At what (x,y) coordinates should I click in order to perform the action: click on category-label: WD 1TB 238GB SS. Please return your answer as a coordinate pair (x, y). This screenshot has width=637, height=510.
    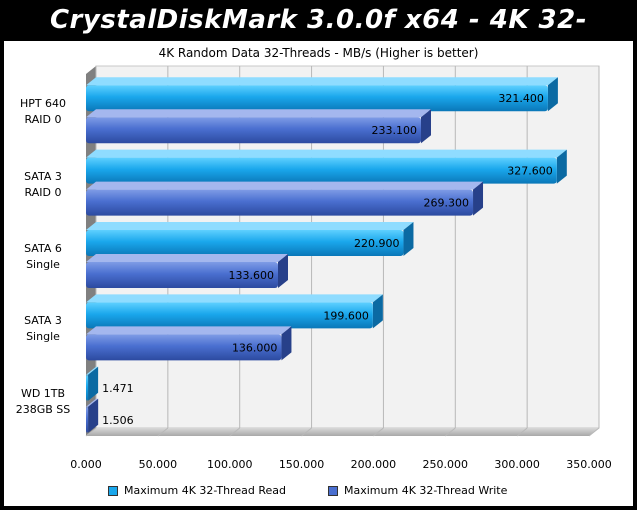
    Looking at the image, I should click on (43, 402).